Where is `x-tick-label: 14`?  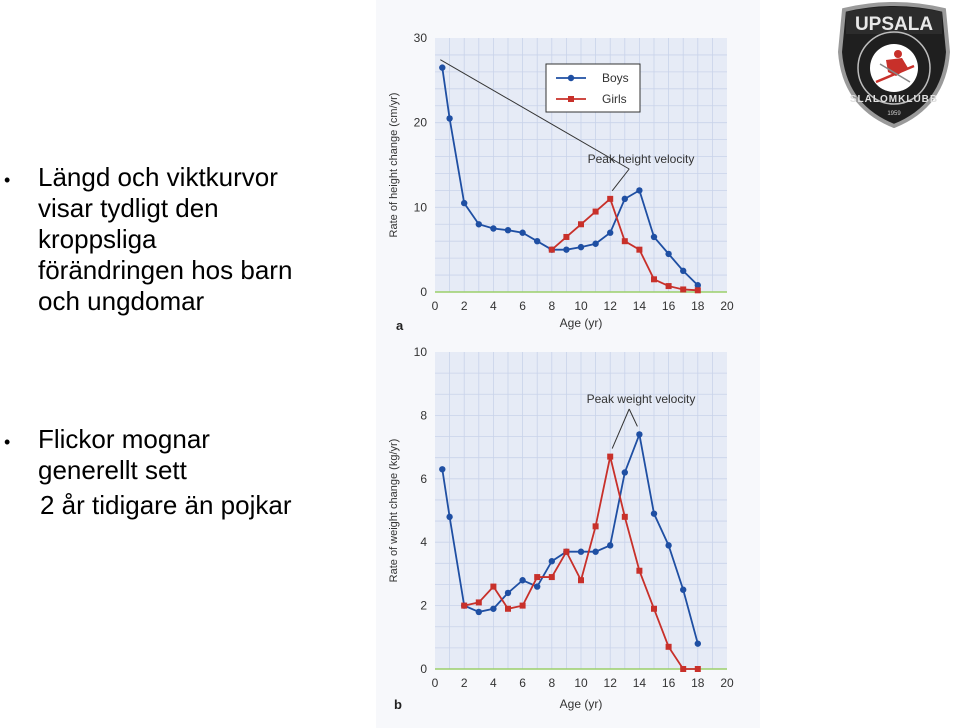 x-tick-label: 14 is located at coordinates (640, 683).